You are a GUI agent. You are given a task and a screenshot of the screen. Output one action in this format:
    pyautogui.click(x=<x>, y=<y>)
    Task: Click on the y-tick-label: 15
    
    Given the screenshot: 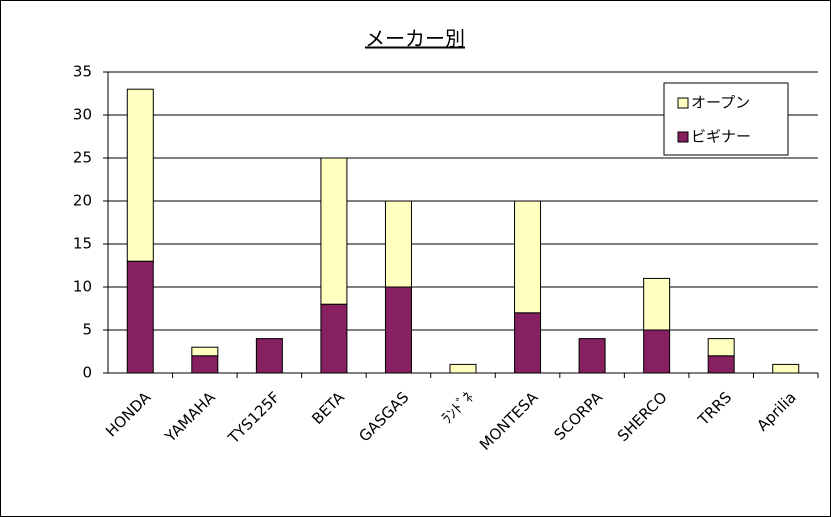 What is the action you would take?
    pyautogui.click(x=82, y=244)
    